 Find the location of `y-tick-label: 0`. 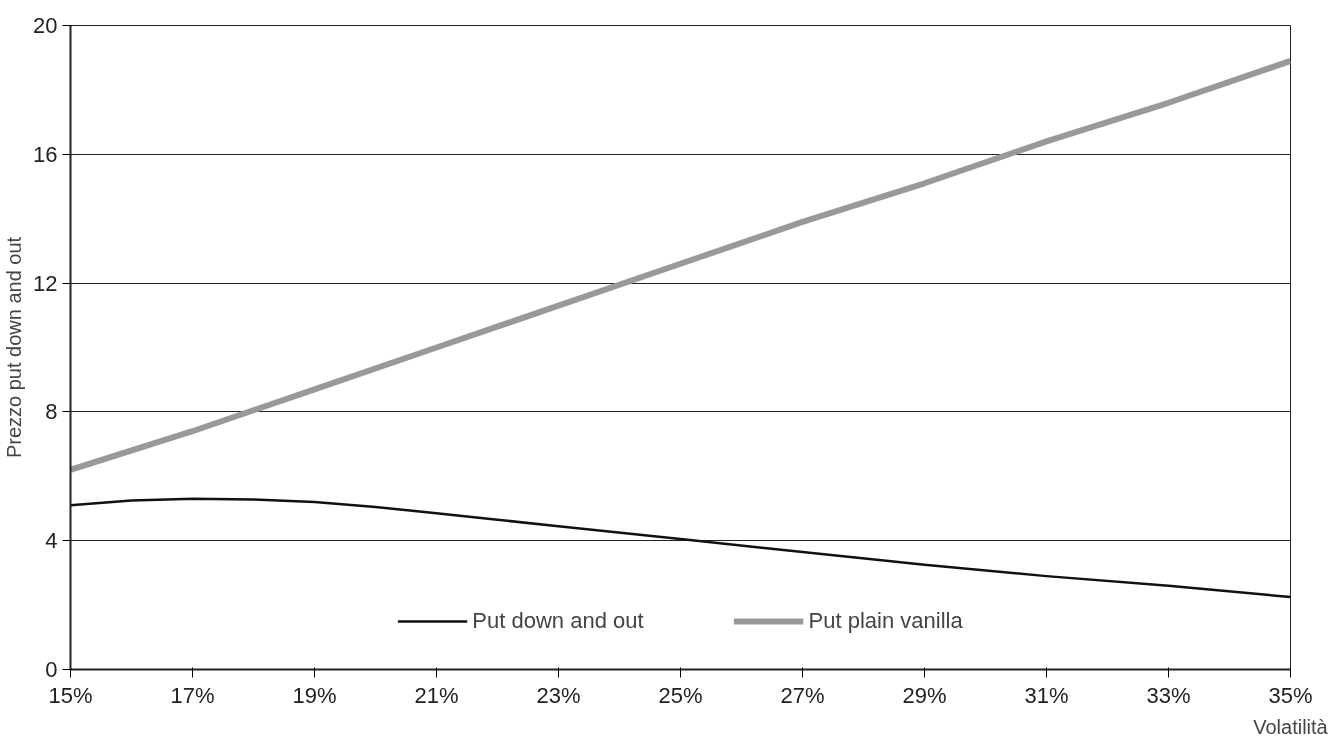

y-tick-label: 0 is located at coordinates (51, 669).